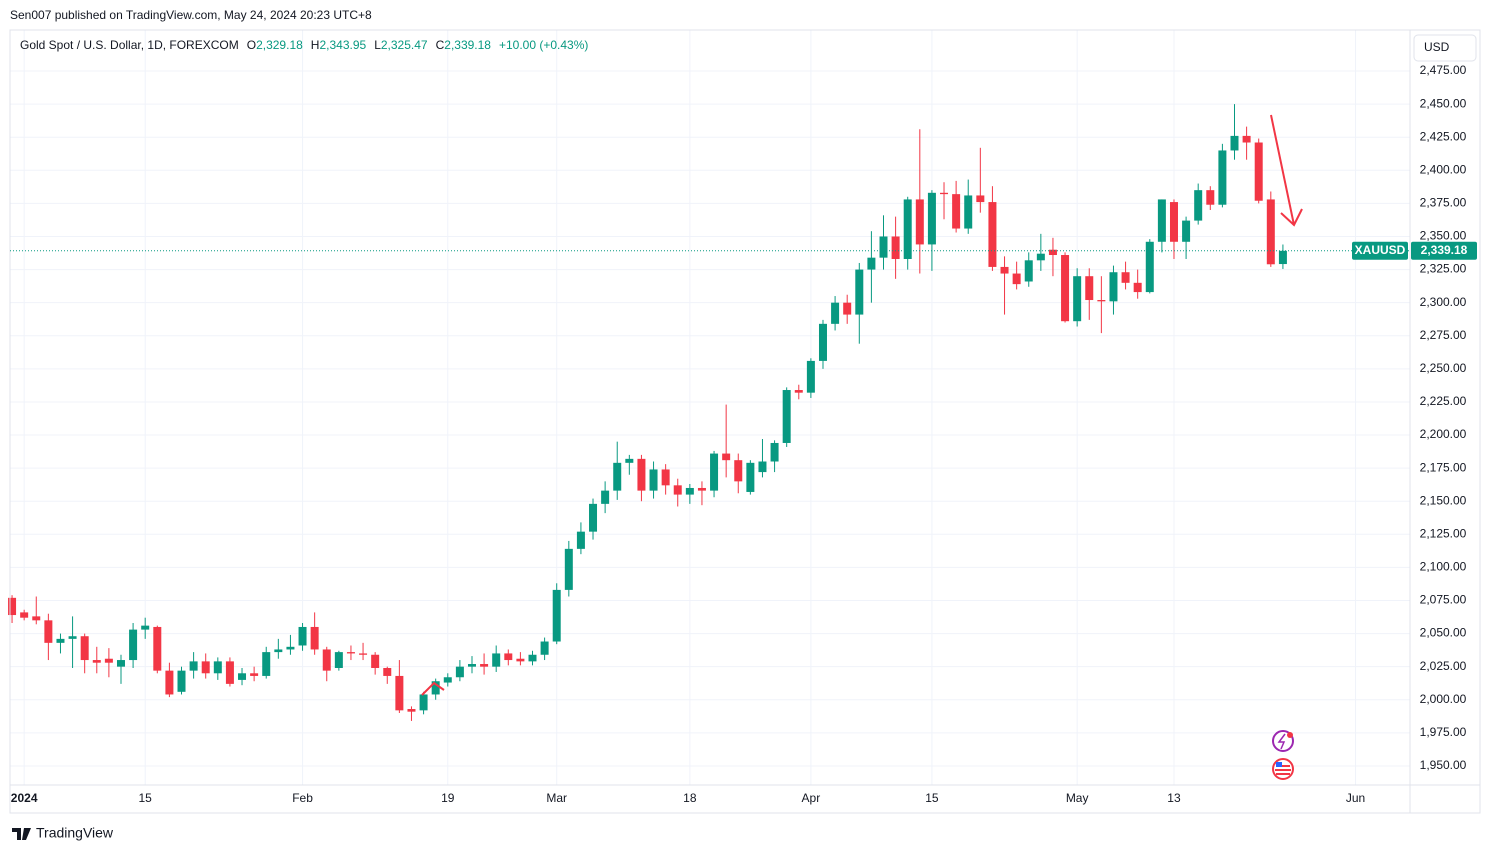 The height and width of the screenshot is (853, 1491). What do you see at coordinates (1443, 401) in the screenshot?
I see `y-tick-label: 2,225.00` at bounding box center [1443, 401].